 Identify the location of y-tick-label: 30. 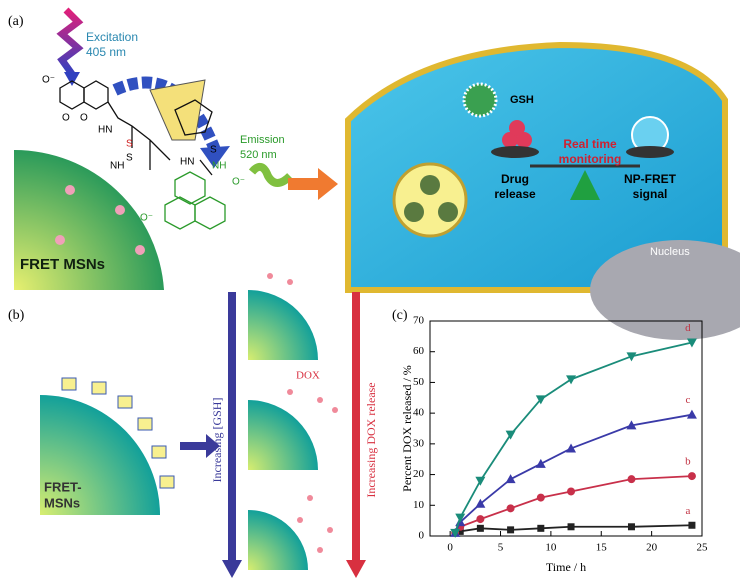
(419, 443).